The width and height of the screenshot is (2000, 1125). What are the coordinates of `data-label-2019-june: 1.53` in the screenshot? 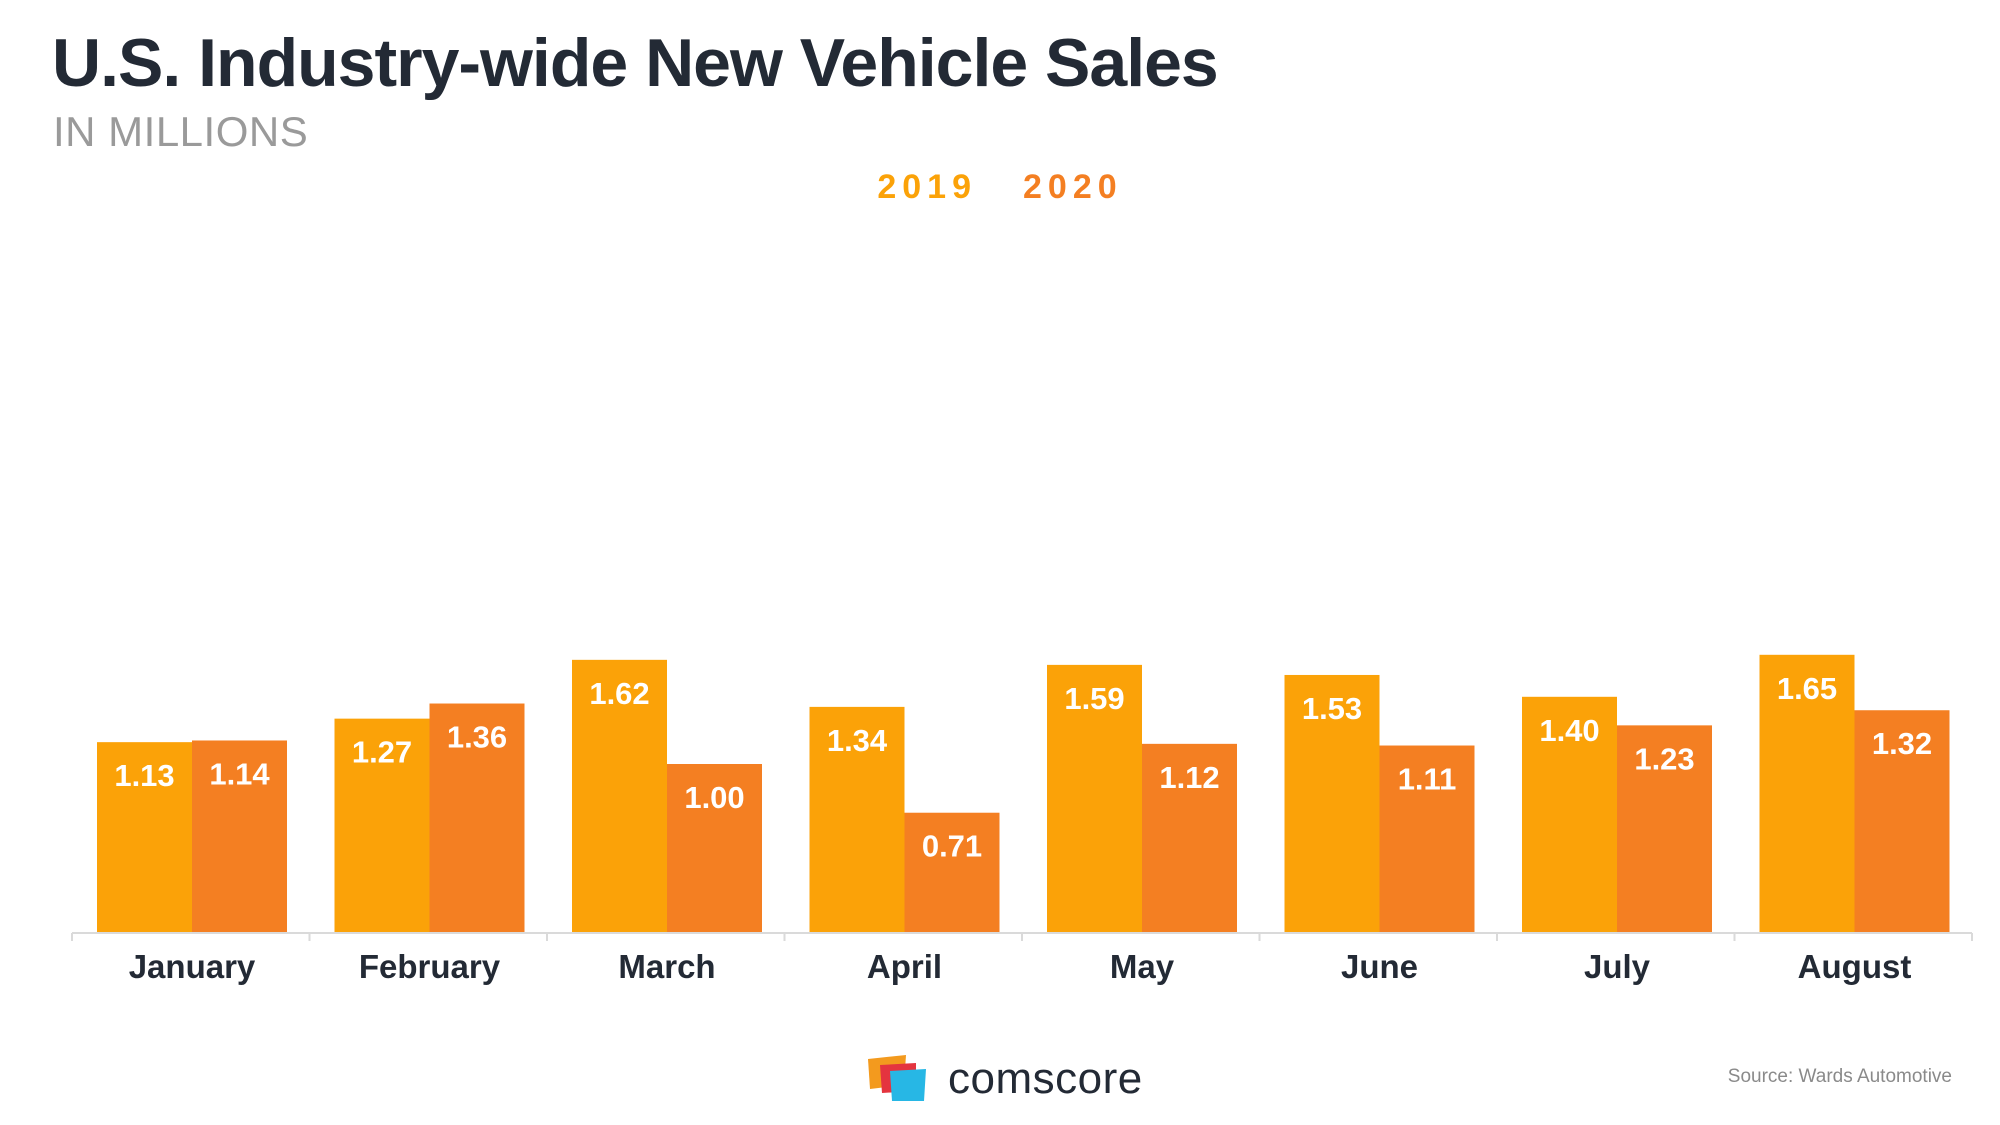 It's located at (1332, 708).